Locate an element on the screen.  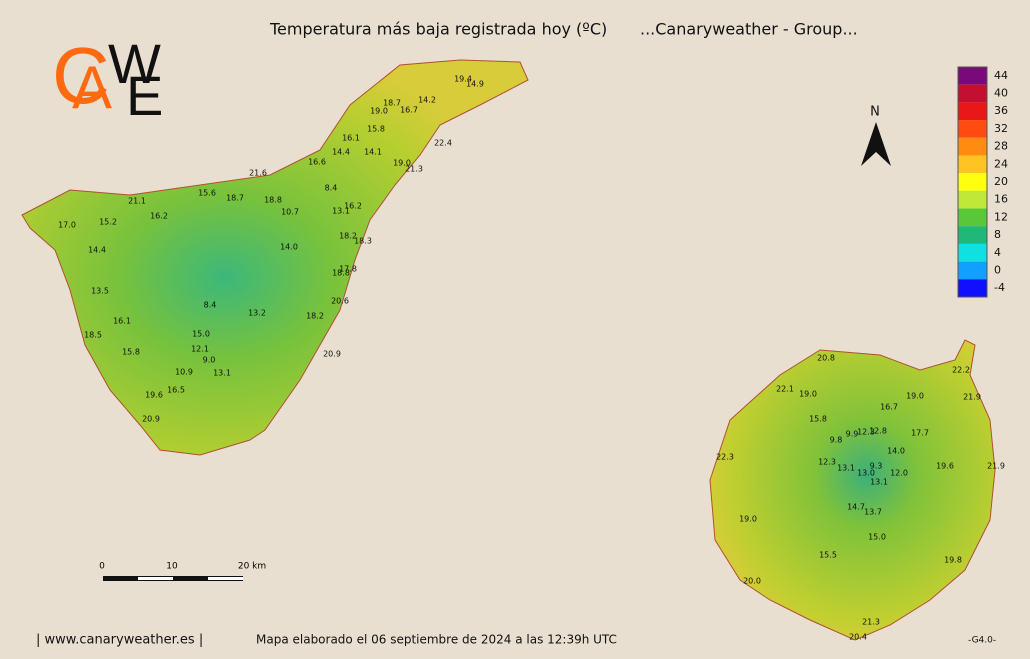
gran-canaria is located at coordinates (852, 490).